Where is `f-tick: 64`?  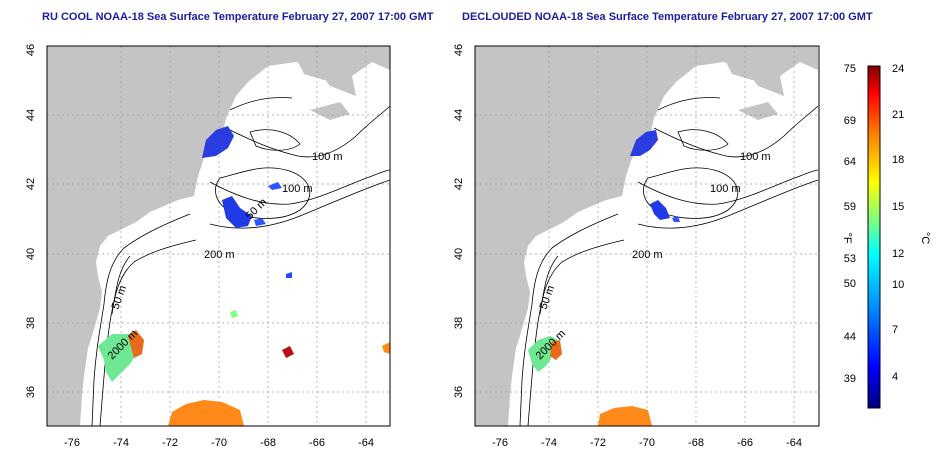
f-tick: 64 is located at coordinates (850, 162).